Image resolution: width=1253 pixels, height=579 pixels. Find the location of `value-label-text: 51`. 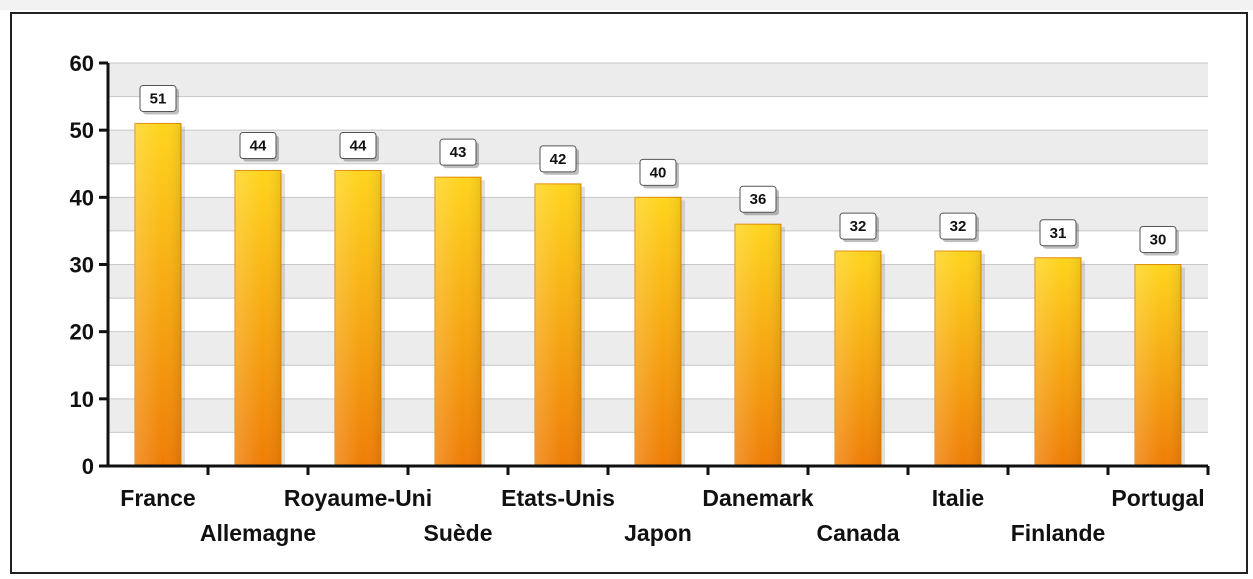

value-label-text: 51 is located at coordinates (158, 98).